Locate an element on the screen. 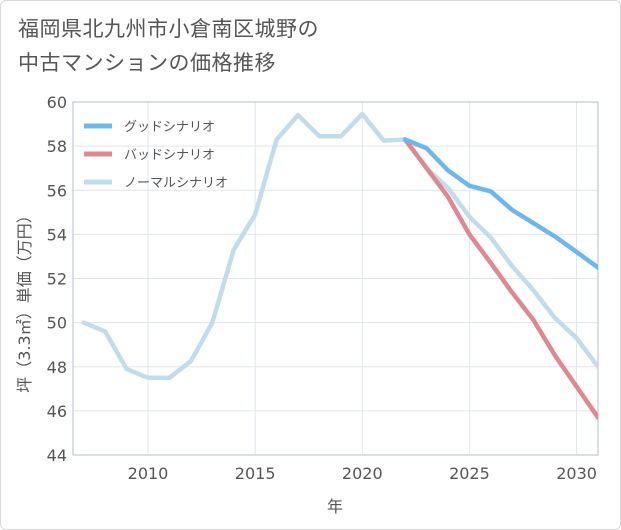 The width and height of the screenshot is (621, 530). legend-label-2: ノーマルシナリオ is located at coordinates (176, 183).